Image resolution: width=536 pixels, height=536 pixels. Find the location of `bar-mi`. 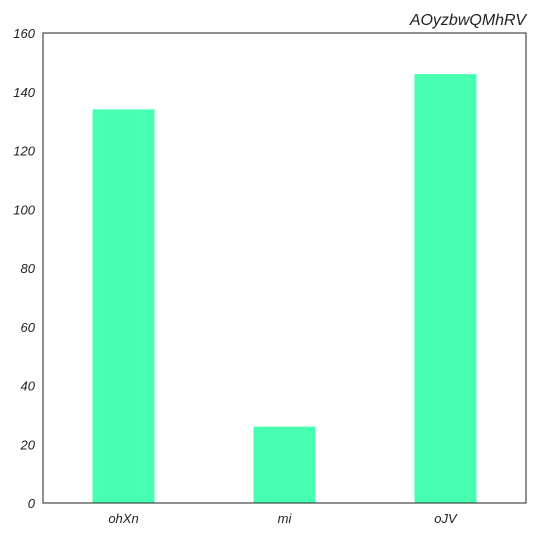

bar-mi is located at coordinates (284, 464).